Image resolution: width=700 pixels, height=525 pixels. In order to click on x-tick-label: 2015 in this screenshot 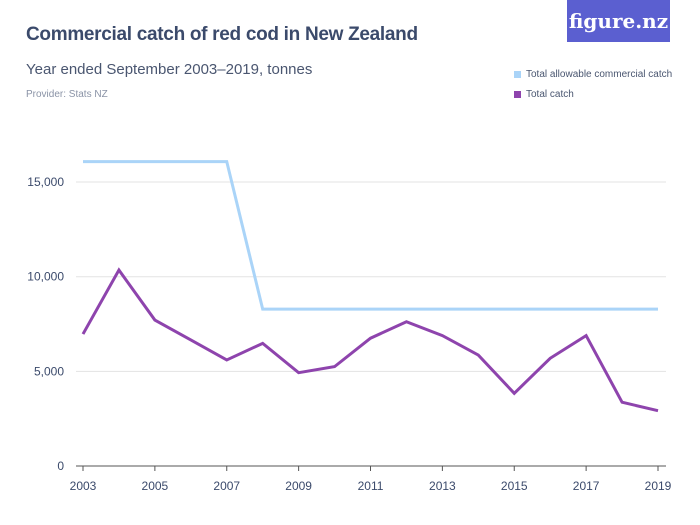, I will do `click(514, 486)`.